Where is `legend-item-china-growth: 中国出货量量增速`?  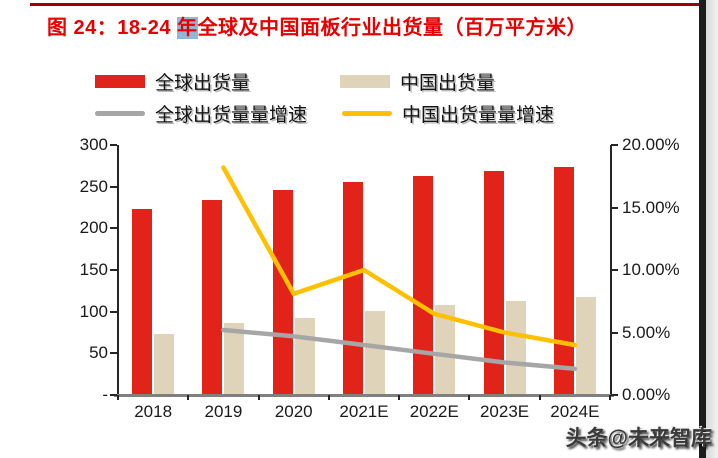 legend-item-china-growth: 中国出货量量增速 is located at coordinates (448, 113).